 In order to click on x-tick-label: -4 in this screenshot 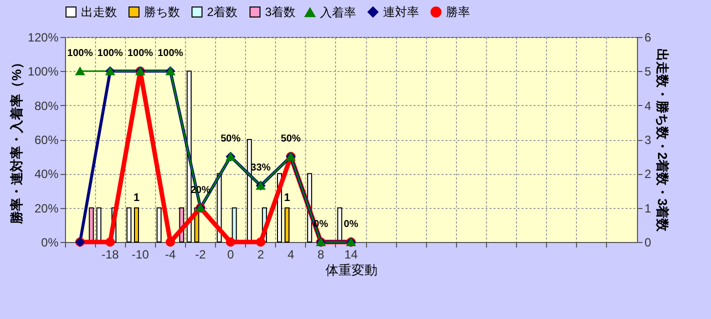, I will do `click(170, 255)`.